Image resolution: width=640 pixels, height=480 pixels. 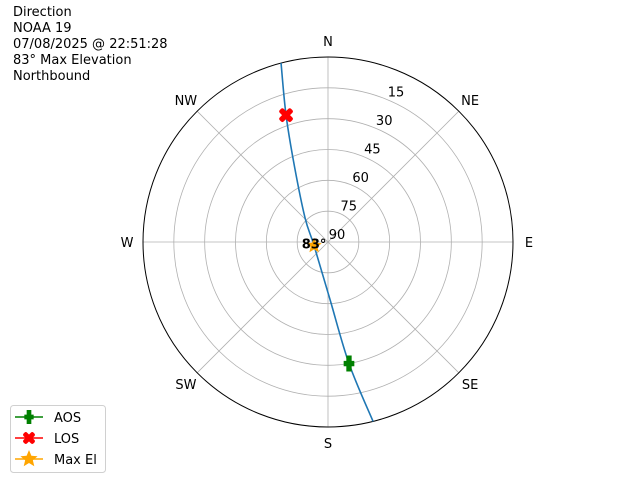 I want to click on direction-label-nw: NW, so click(x=186, y=101).